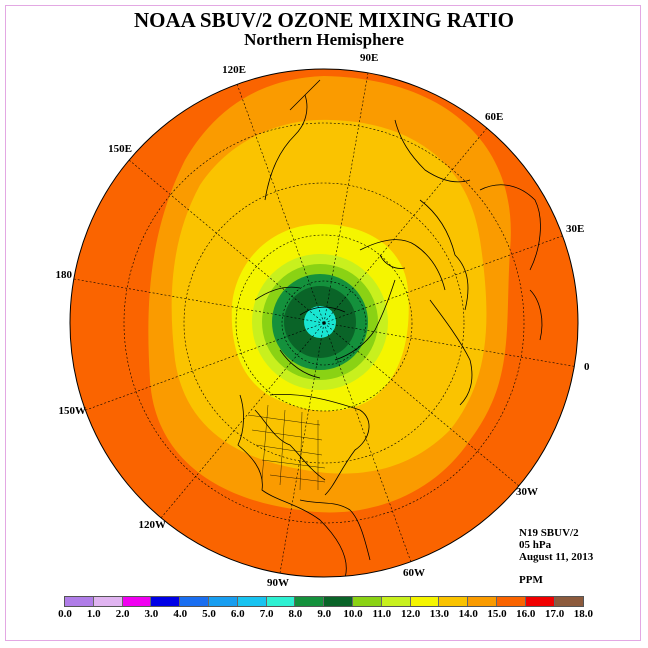 The height and width of the screenshot is (648, 648). Describe the element at coordinates (151, 614) in the screenshot. I see `colorbar-tick-label: 3.0` at that location.